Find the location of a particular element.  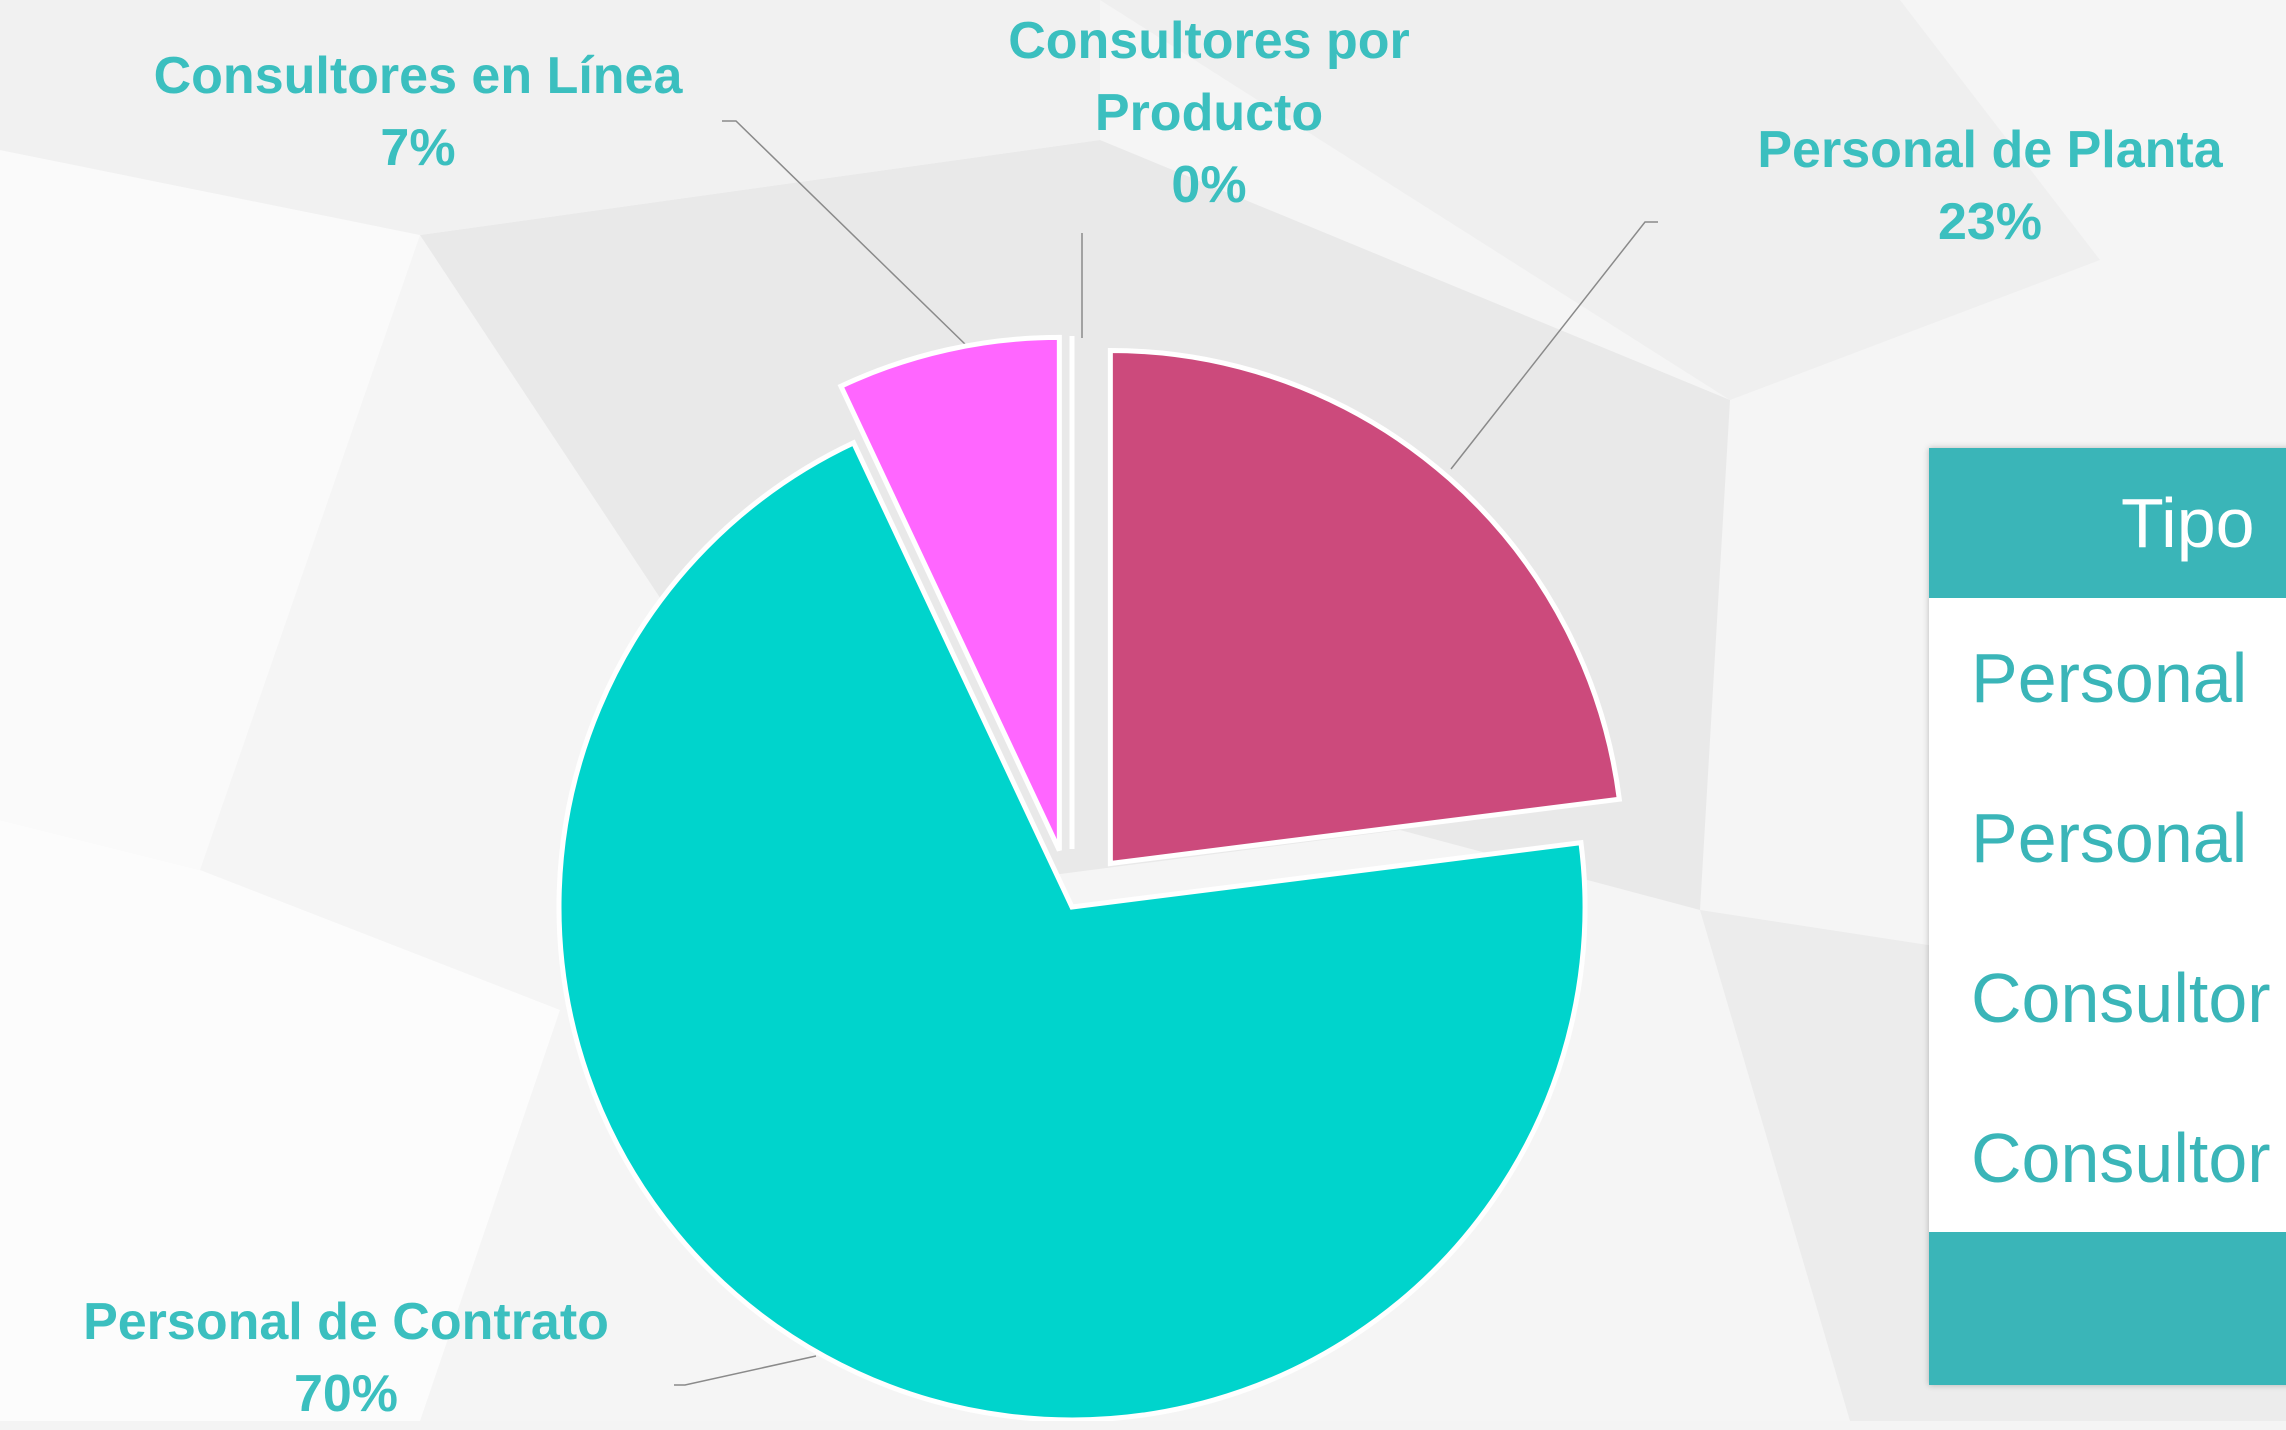

table-footer is located at coordinates (2107, 1308).